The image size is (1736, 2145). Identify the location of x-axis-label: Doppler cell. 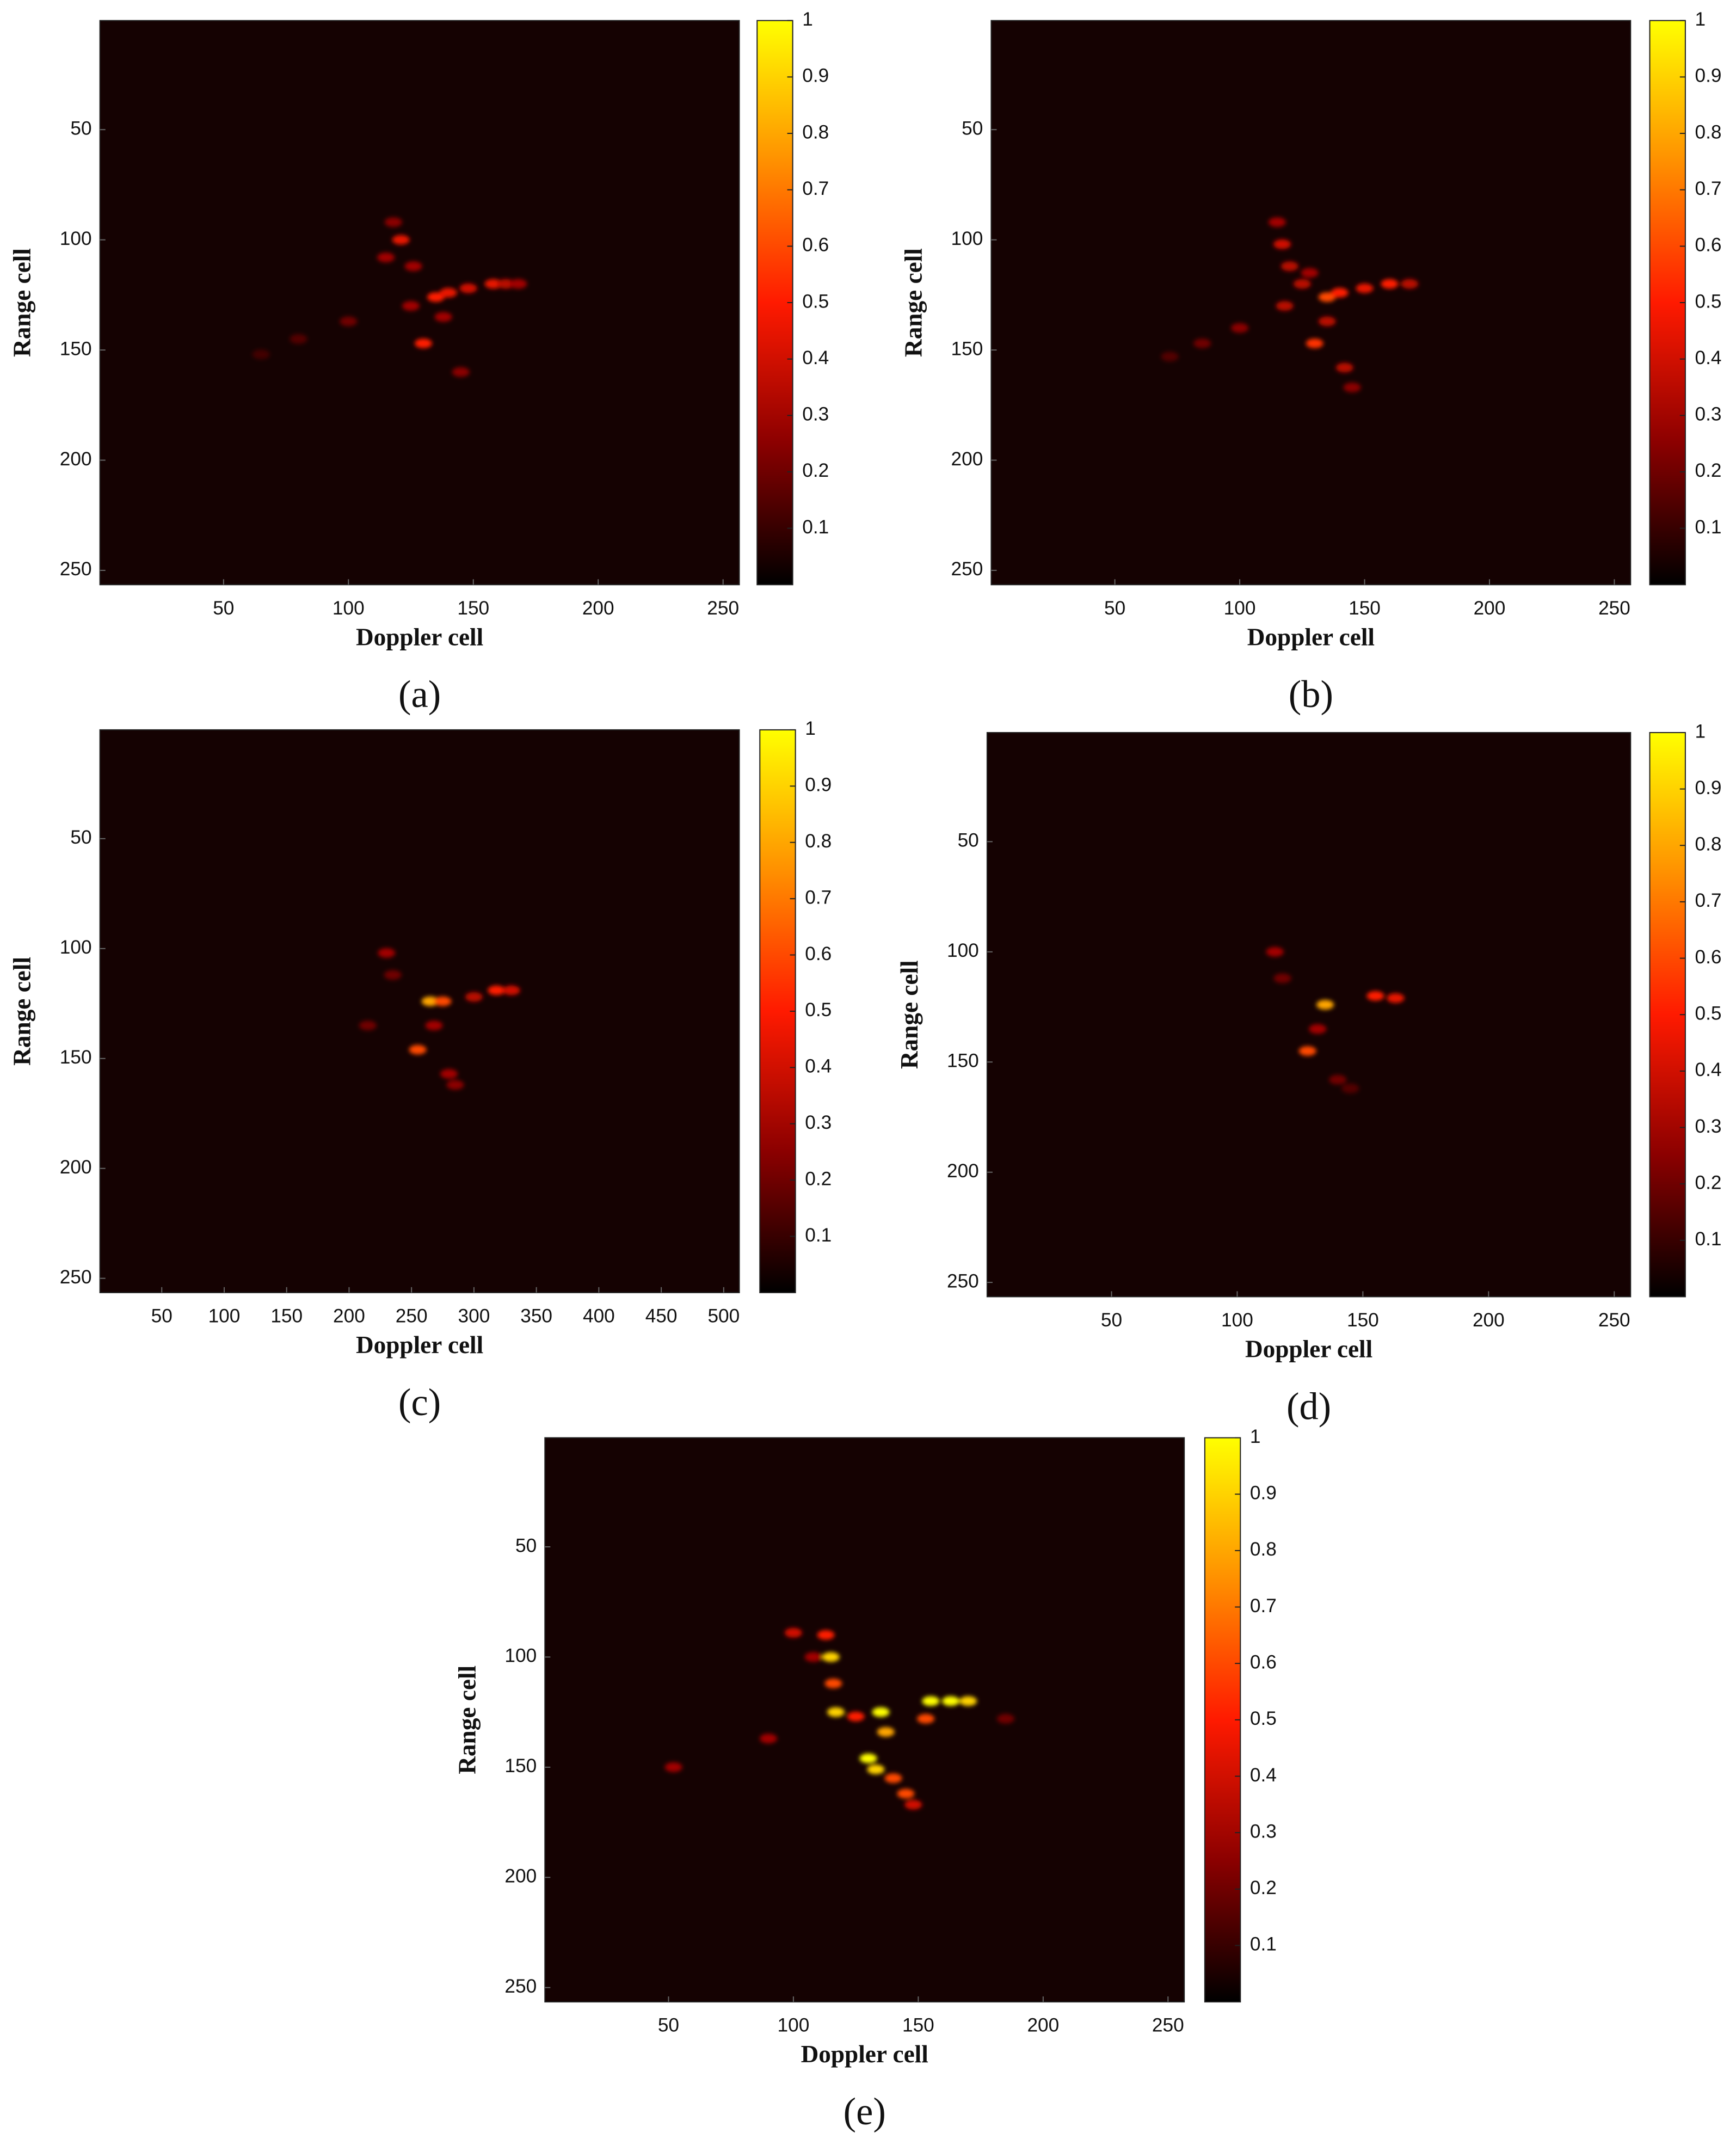
(864, 2054).